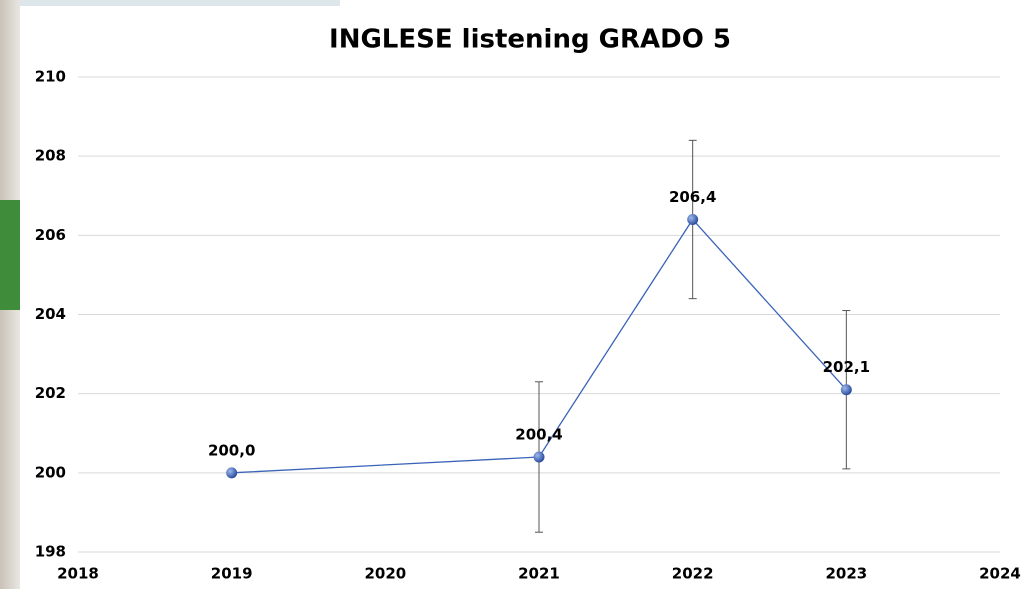  I want to click on x-tick-label: 2022, so click(693, 574).